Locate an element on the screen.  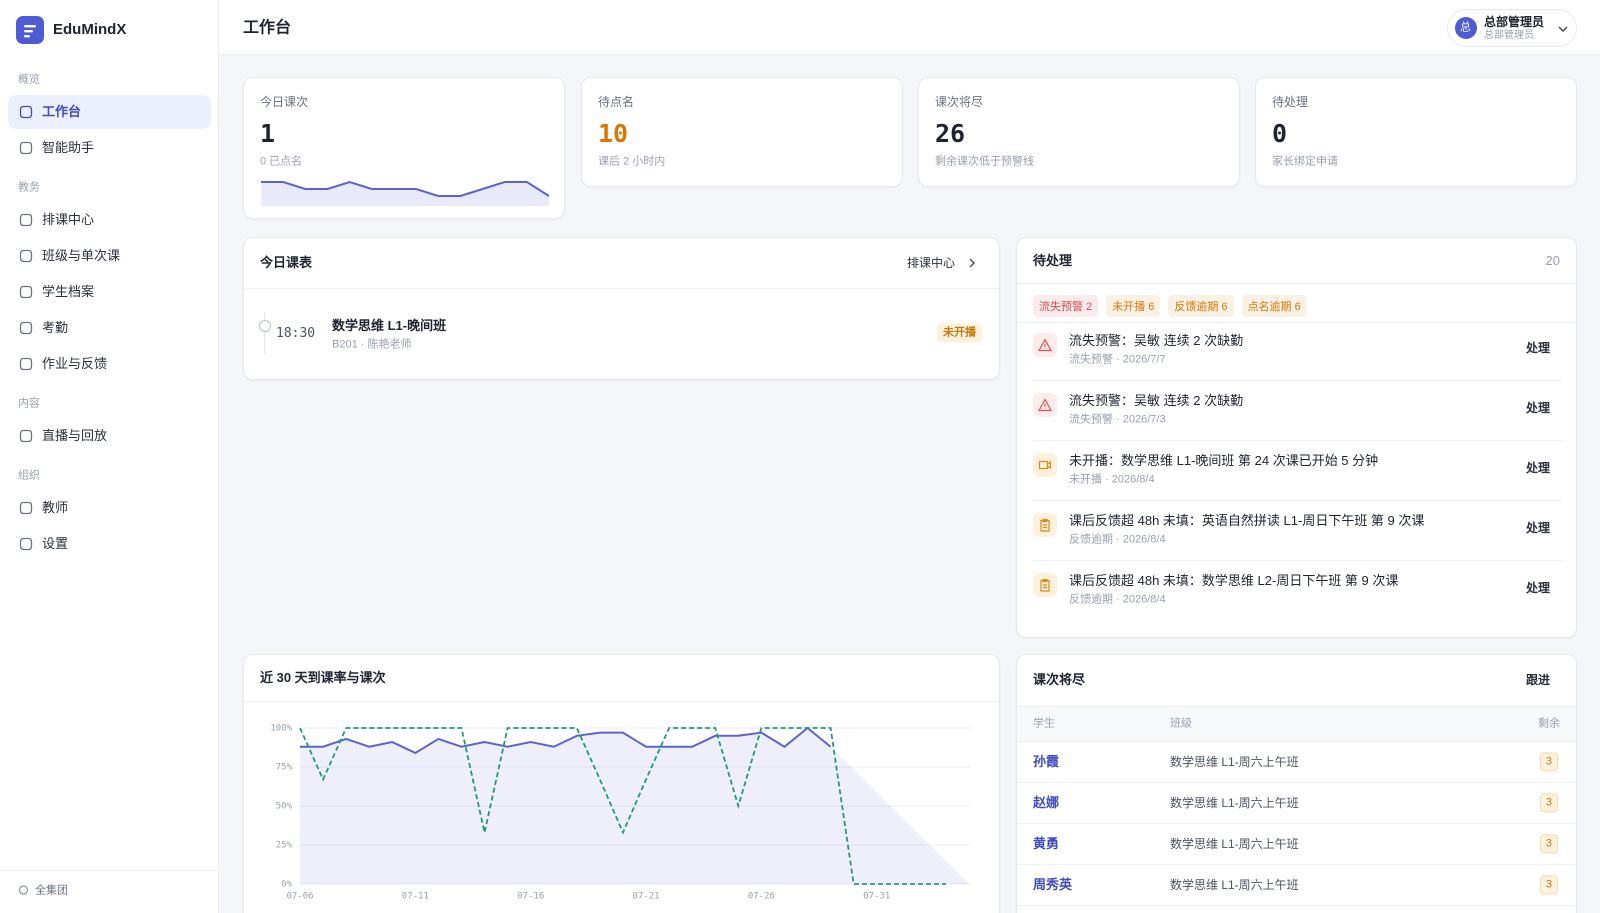
sidebar-divider is located at coordinates (109, 870).